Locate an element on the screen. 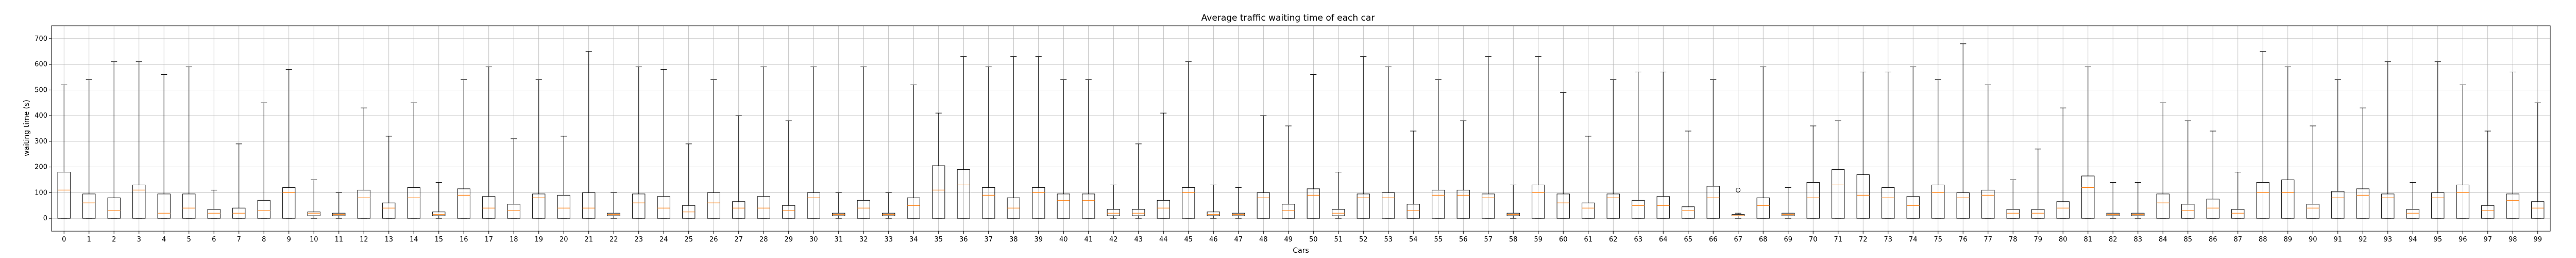 This screenshot has width=2576, height=258. x-tick-label: 28 is located at coordinates (763, 240).